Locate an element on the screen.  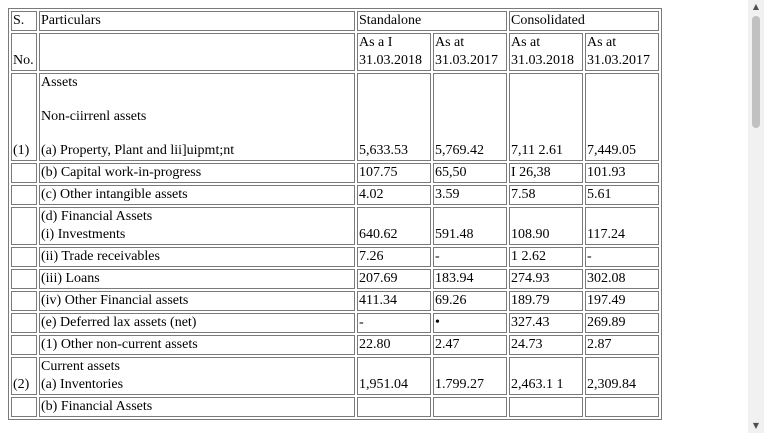
row-label: (c) Other intangible assets is located at coordinates (197, 195).